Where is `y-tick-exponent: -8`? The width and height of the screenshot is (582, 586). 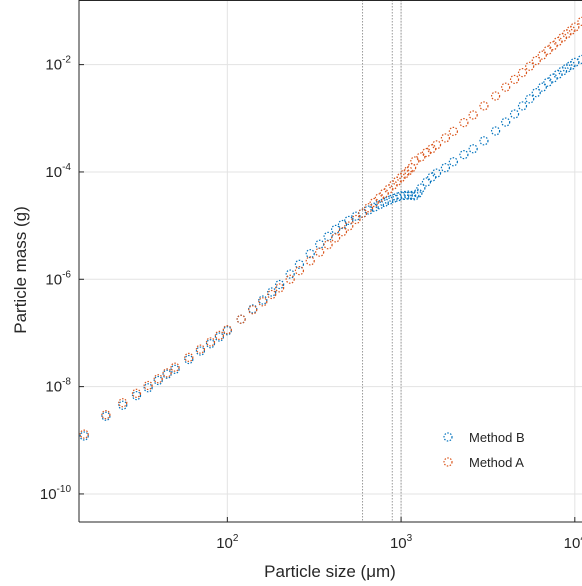 y-tick-exponent: -8 is located at coordinates (66, 382).